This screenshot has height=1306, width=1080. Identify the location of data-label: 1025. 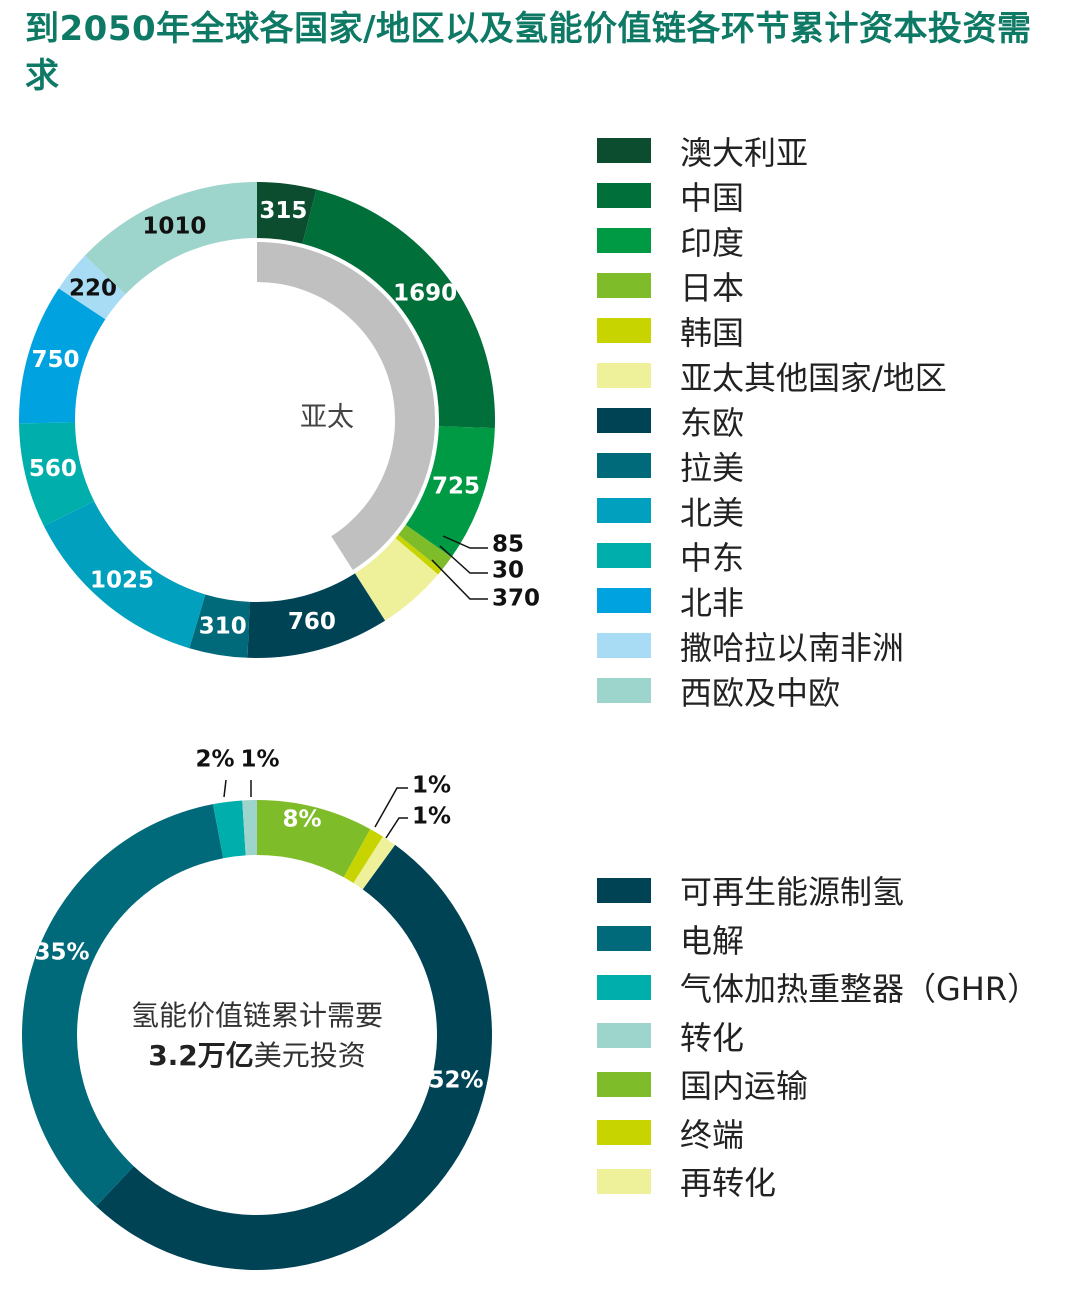
(122, 580).